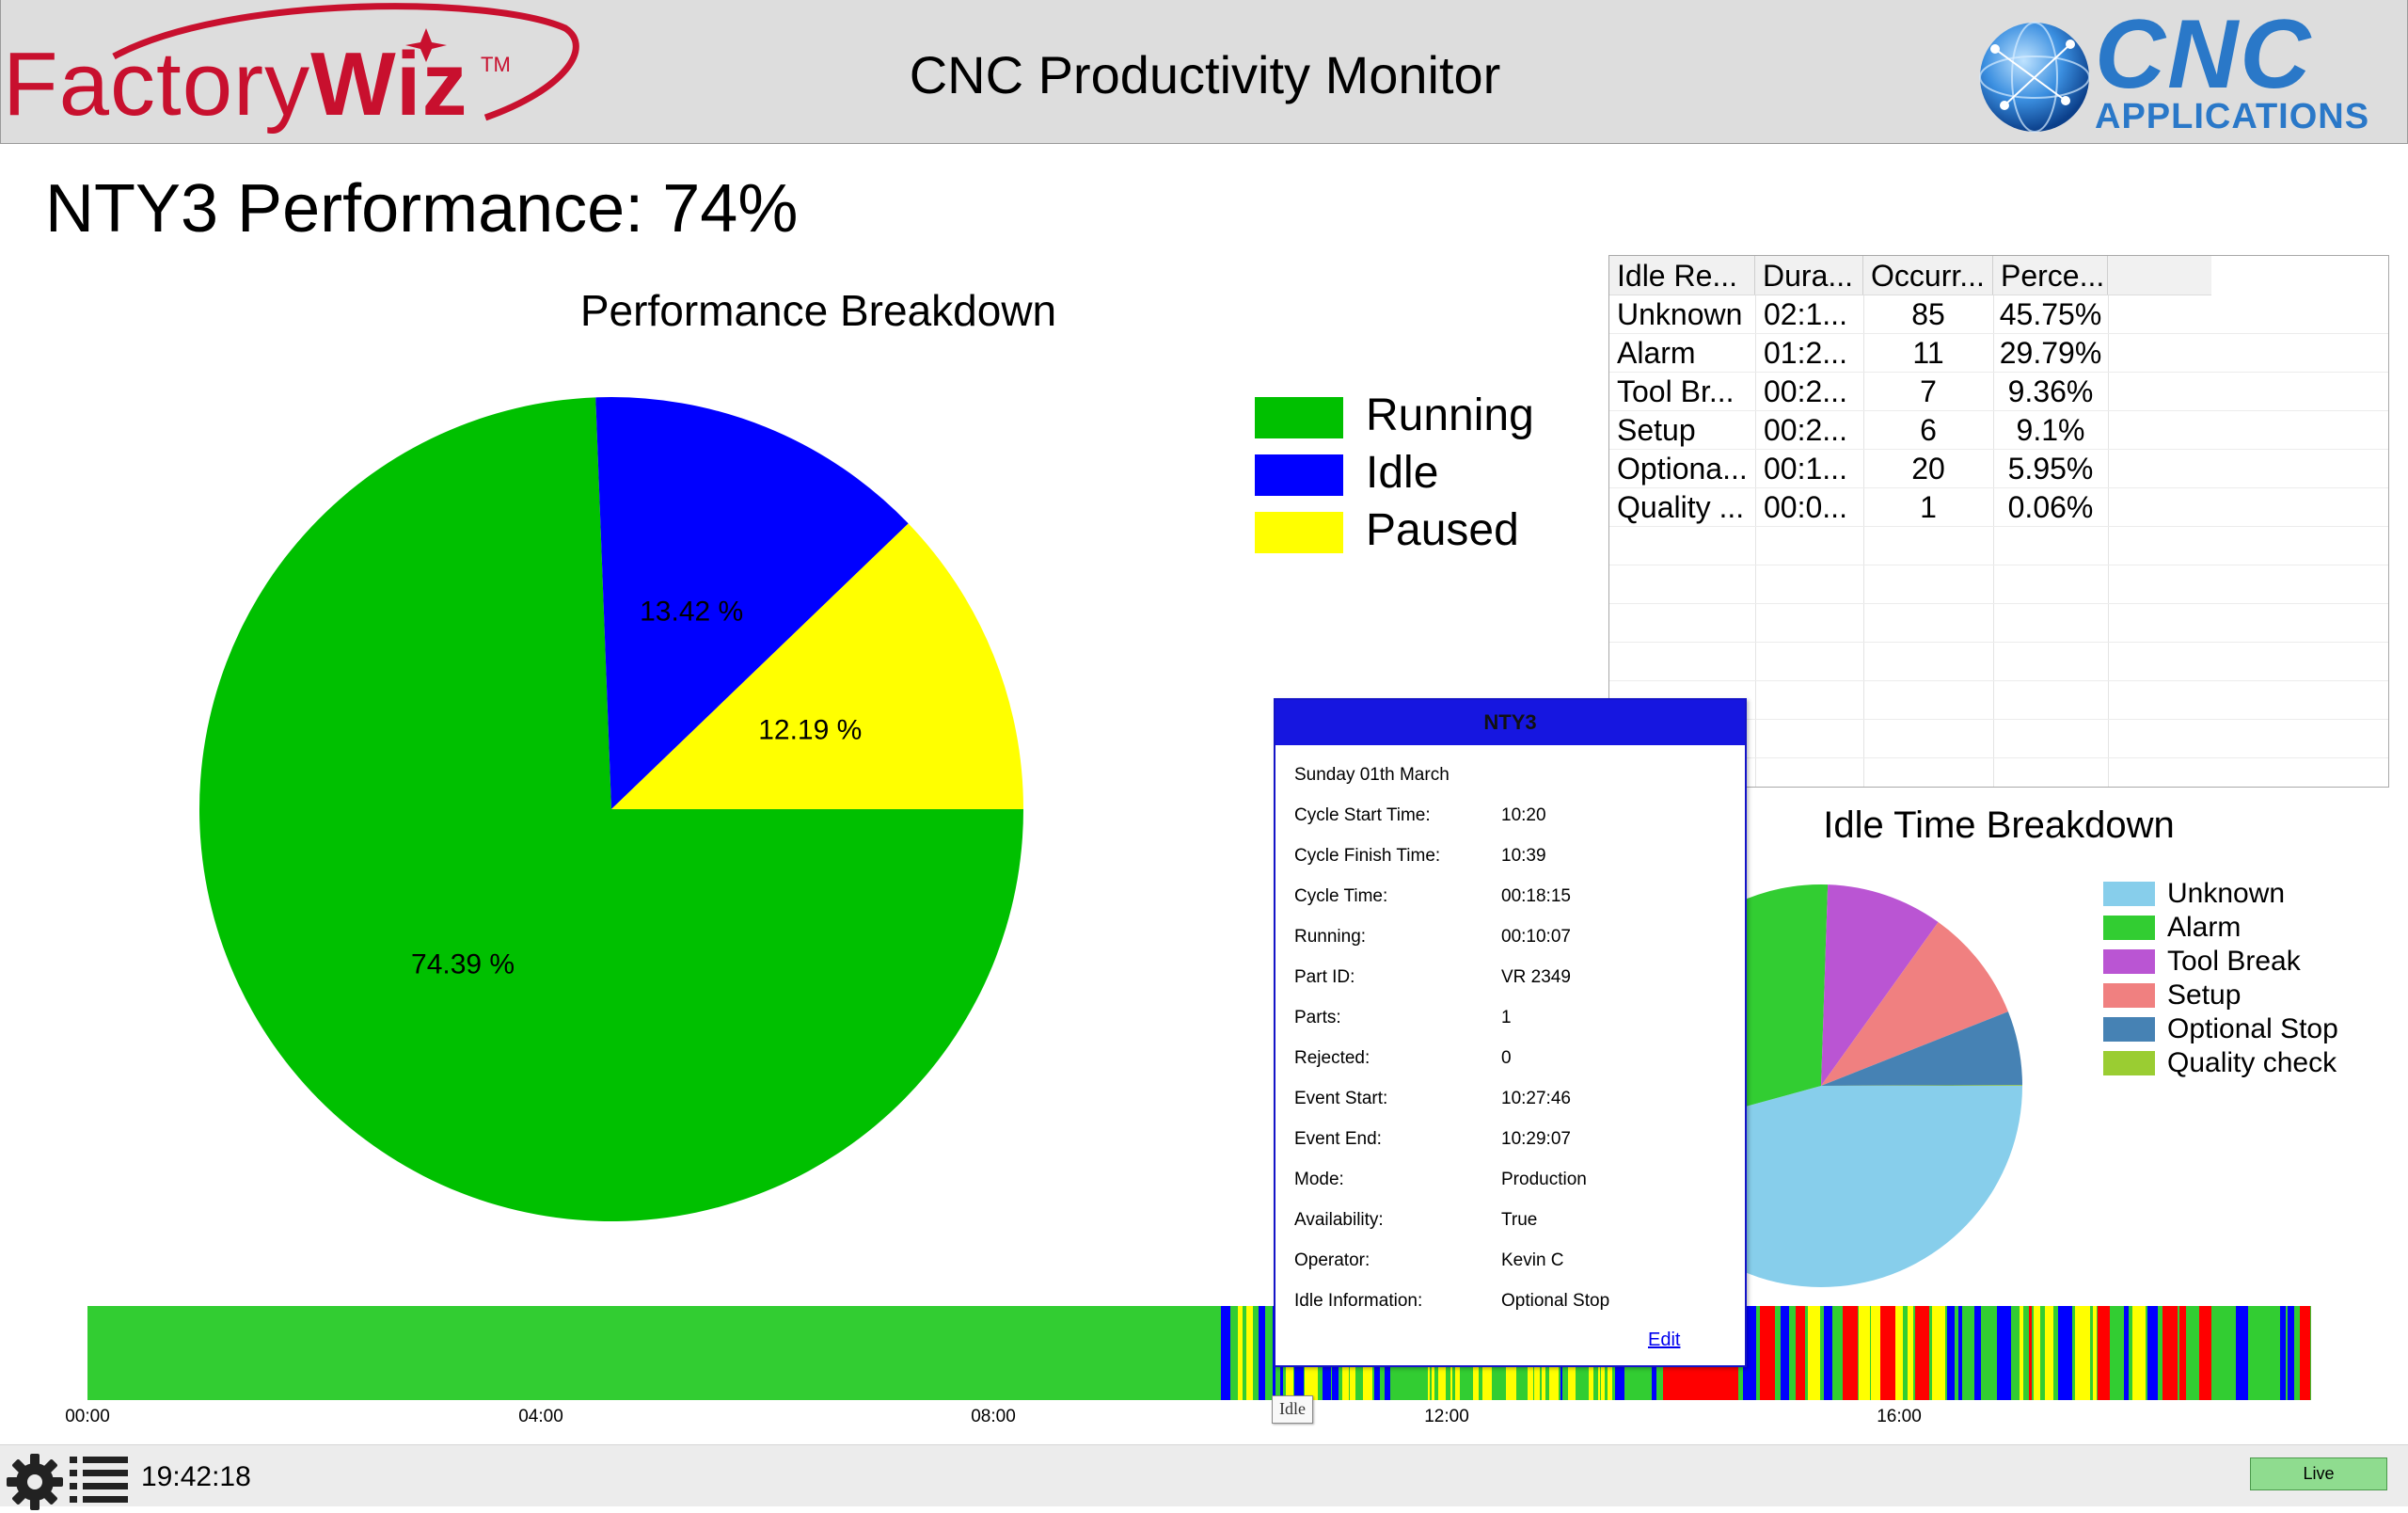 Image resolution: width=2408 pixels, height=1513 pixels. I want to click on field-value: 10:39, so click(1524, 856).